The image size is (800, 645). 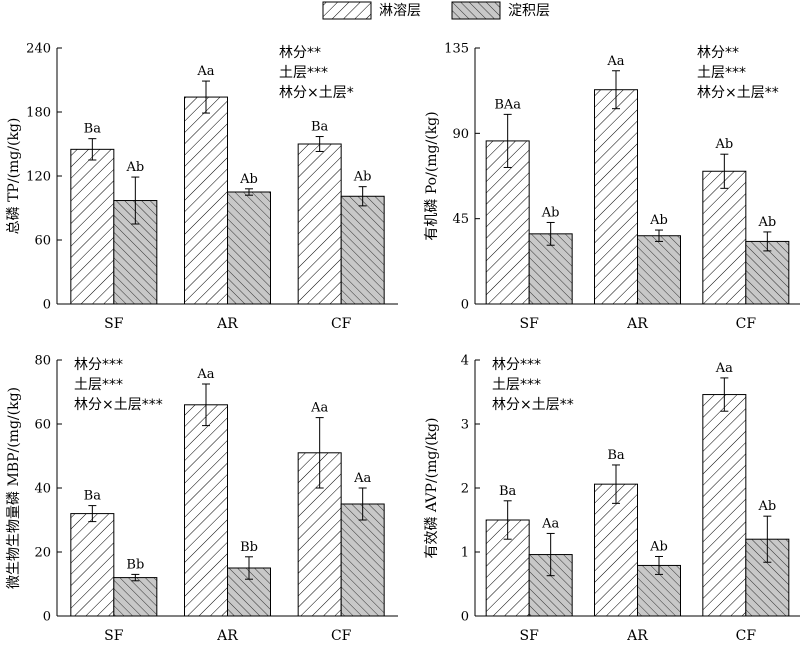 What do you see at coordinates (42, 553) in the screenshot?
I see `y-tick-label: 20` at bounding box center [42, 553].